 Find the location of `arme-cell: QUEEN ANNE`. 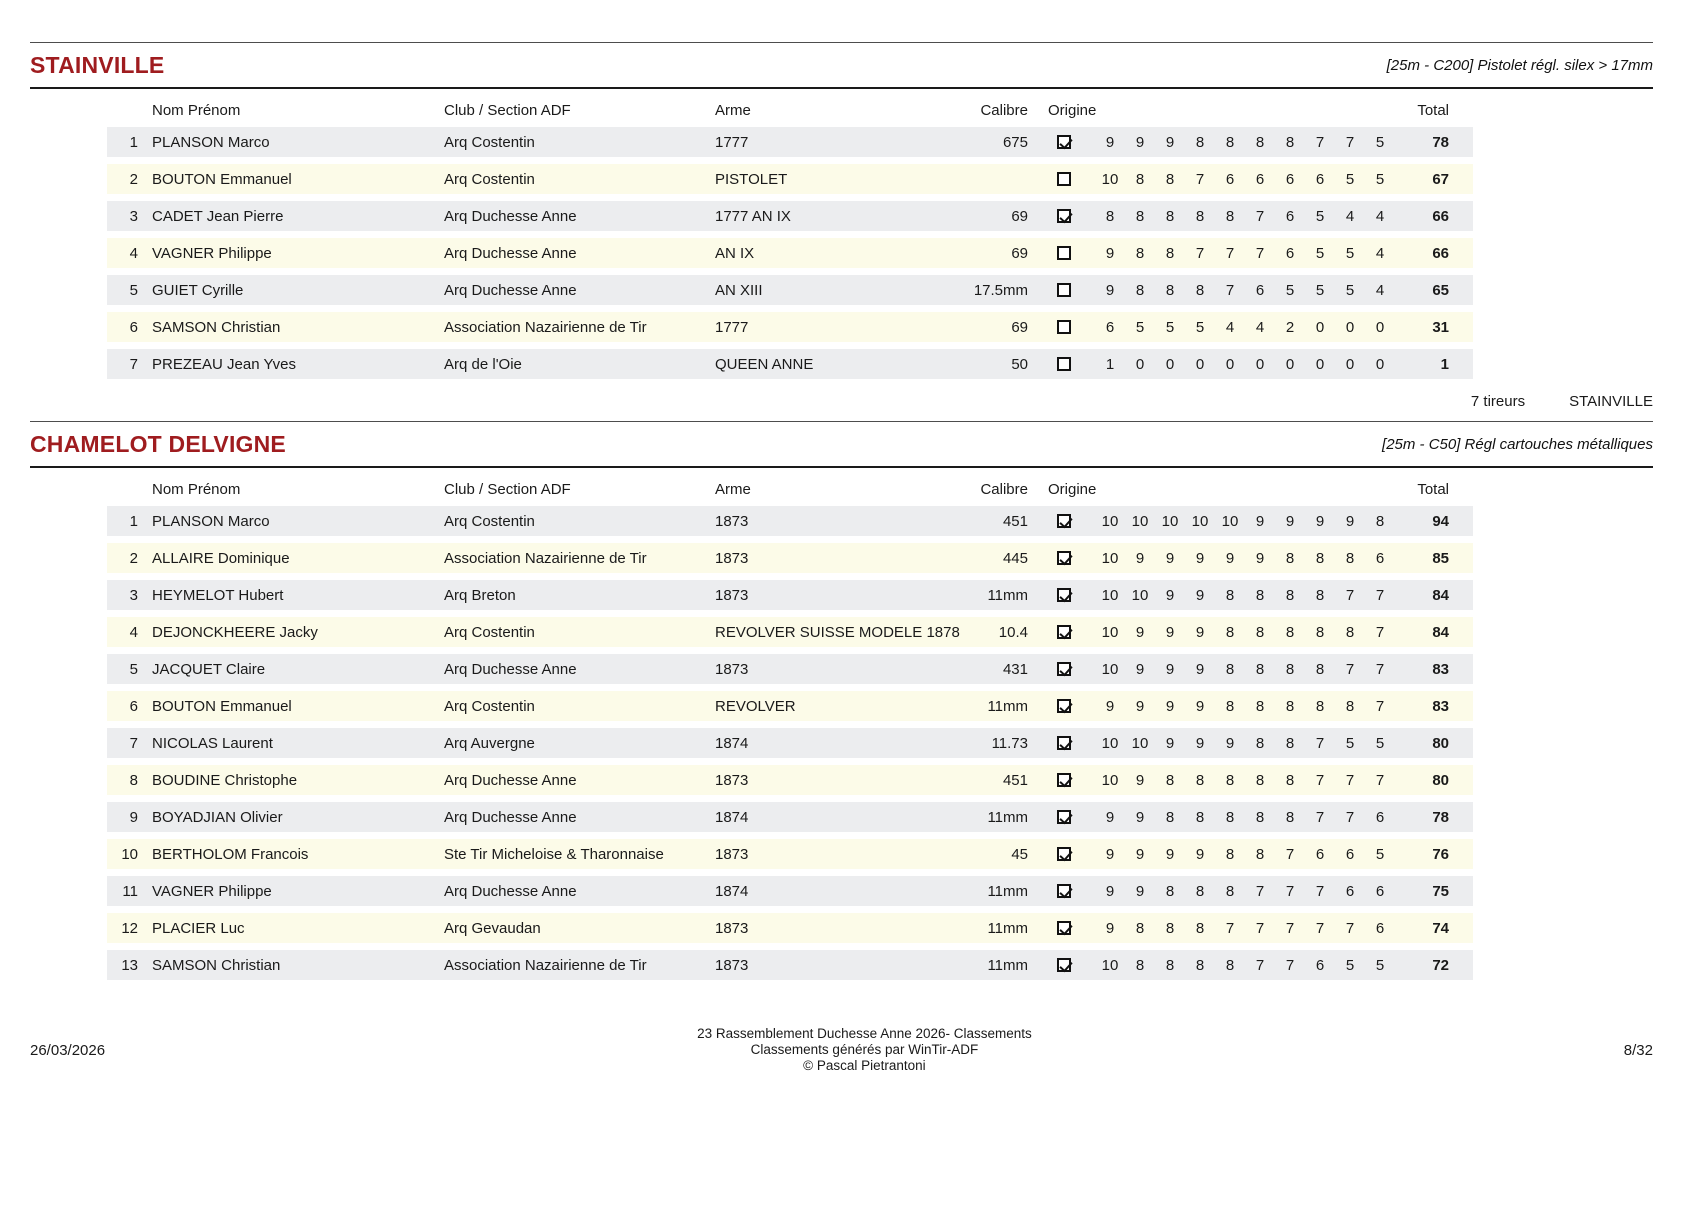

arme-cell: QUEEN ANNE is located at coordinates (764, 364).